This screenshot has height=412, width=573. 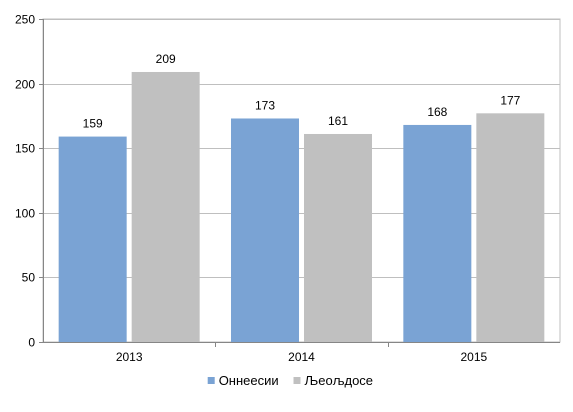 I want to click on y-tick-label: 250, so click(x=25, y=20).